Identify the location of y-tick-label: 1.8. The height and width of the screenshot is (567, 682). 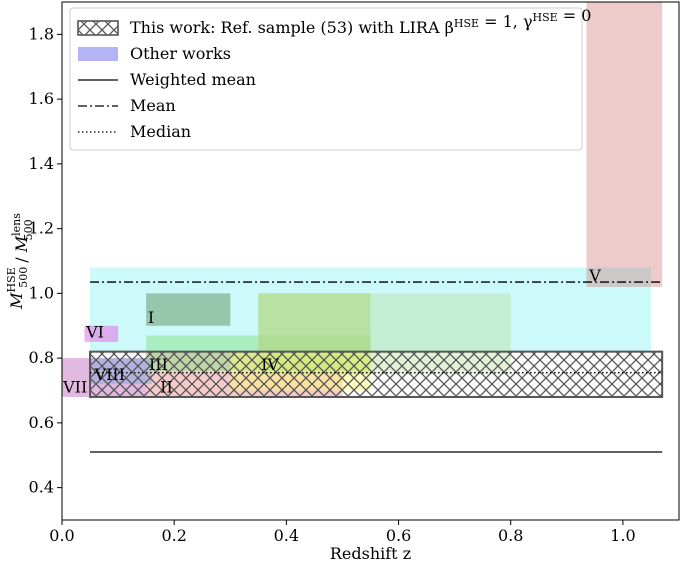
(41, 33).